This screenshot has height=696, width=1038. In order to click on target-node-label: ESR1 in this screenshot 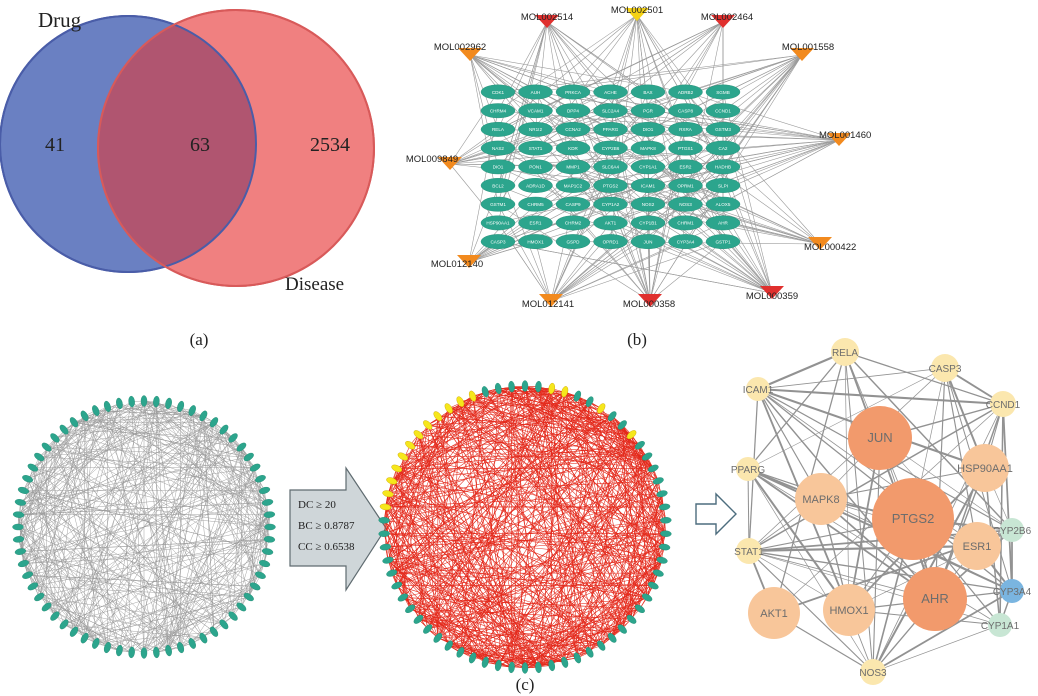, I will do `click(535, 223)`.